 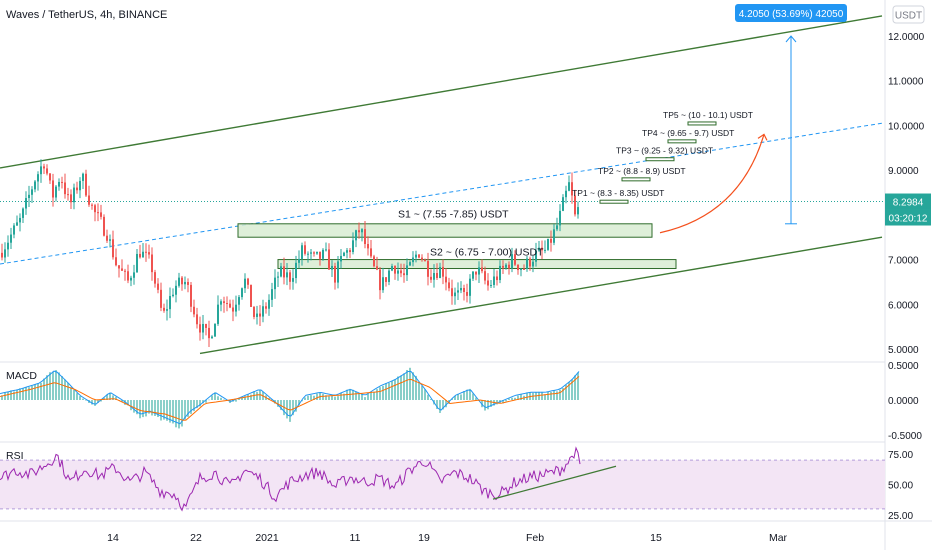 What do you see at coordinates (618, 193) in the screenshot?
I see `target-1-label: TP1 ~ (8.3 - 8.35) USDT` at bounding box center [618, 193].